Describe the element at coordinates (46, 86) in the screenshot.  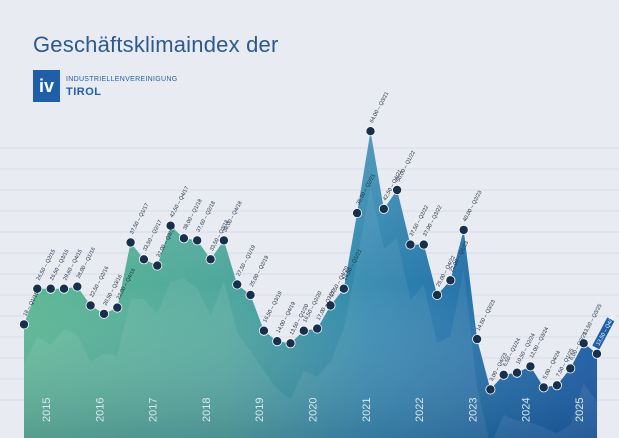
I see `iv-logo-mark: iv` at that location.